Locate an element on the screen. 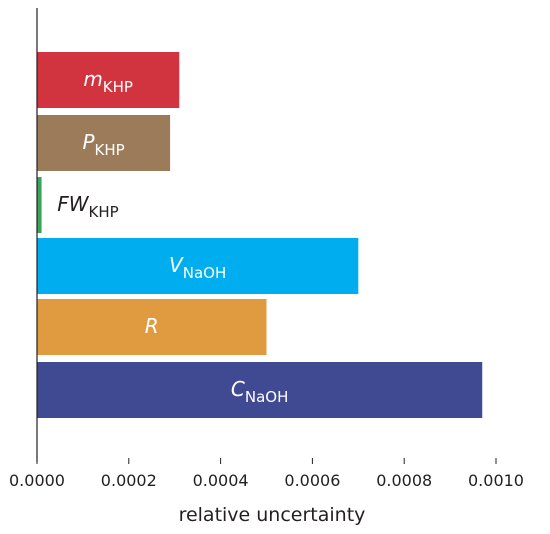  bar-label: R is located at coordinates (152, 326).